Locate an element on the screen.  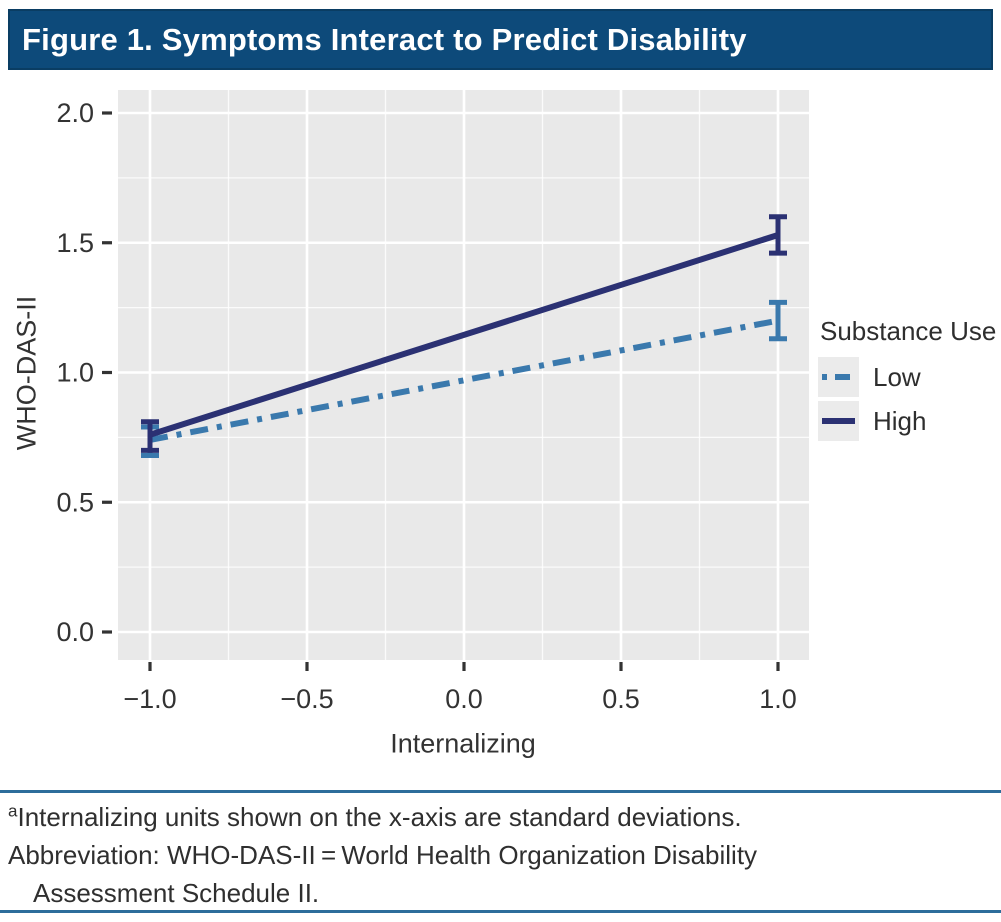
footnote-abbreviation-line2: Assessment Schedule II. is located at coordinates (176, 893).